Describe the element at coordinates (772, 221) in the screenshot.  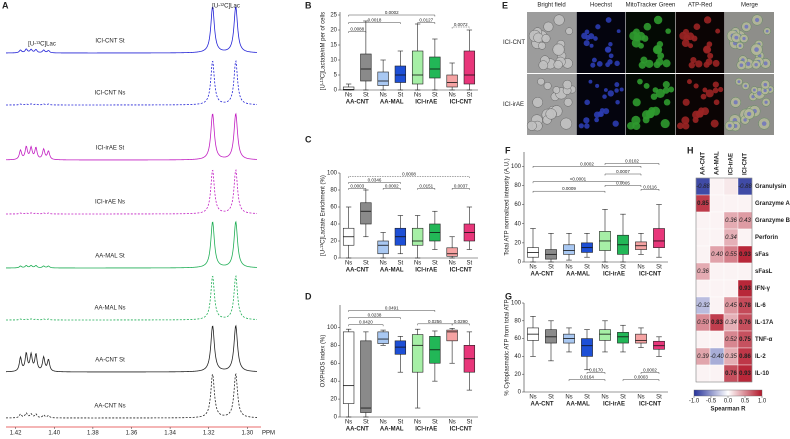
I see `row-label: Granzyme B` at that location.